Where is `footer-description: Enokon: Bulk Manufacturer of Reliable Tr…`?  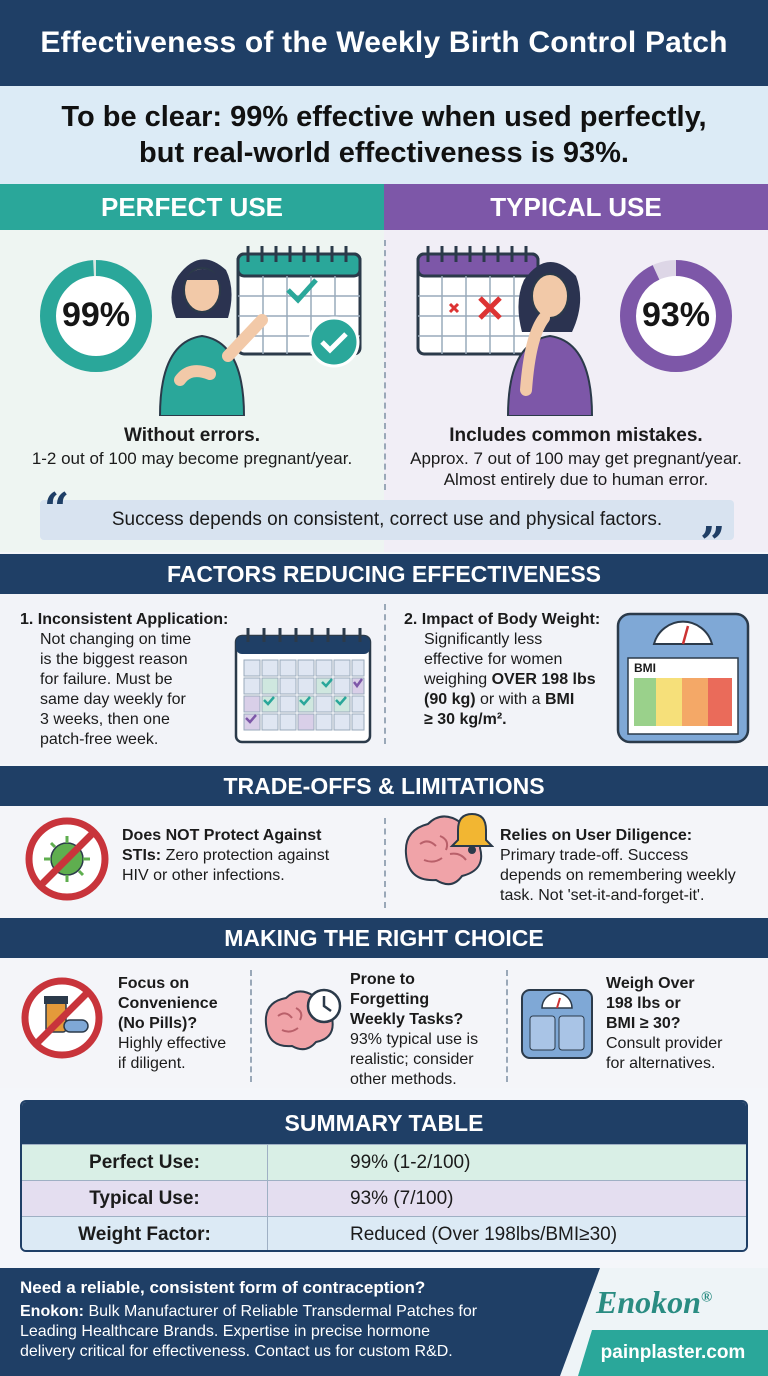
footer-description: Enokon: Bulk Manufacturer of Reliable Tr… is located at coordinates (290, 1332).